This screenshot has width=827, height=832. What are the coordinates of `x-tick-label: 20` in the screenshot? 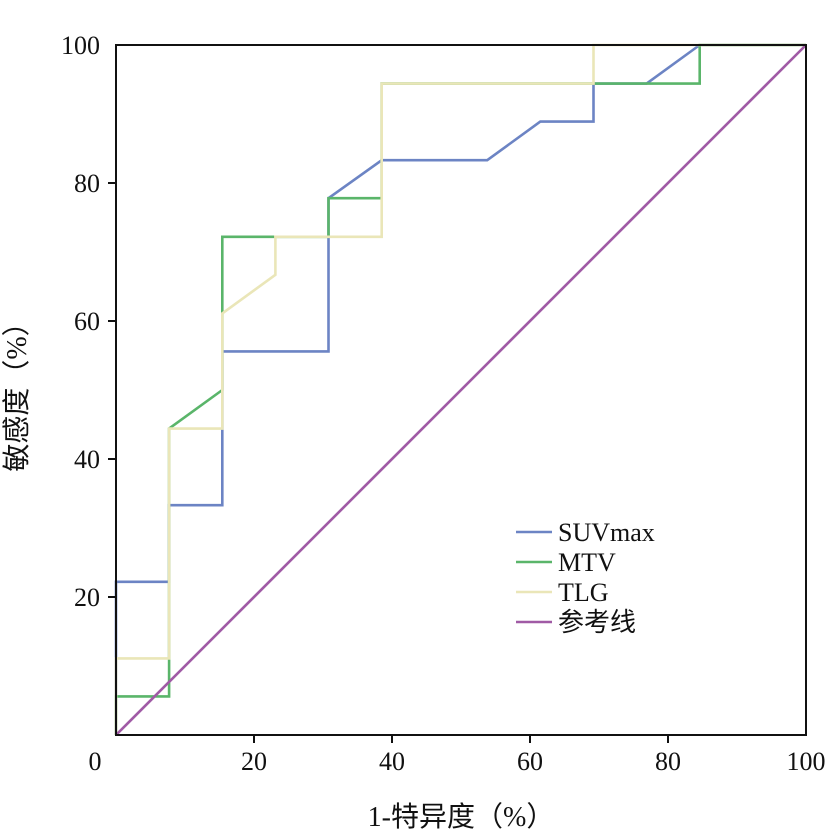 It's located at (254, 761).